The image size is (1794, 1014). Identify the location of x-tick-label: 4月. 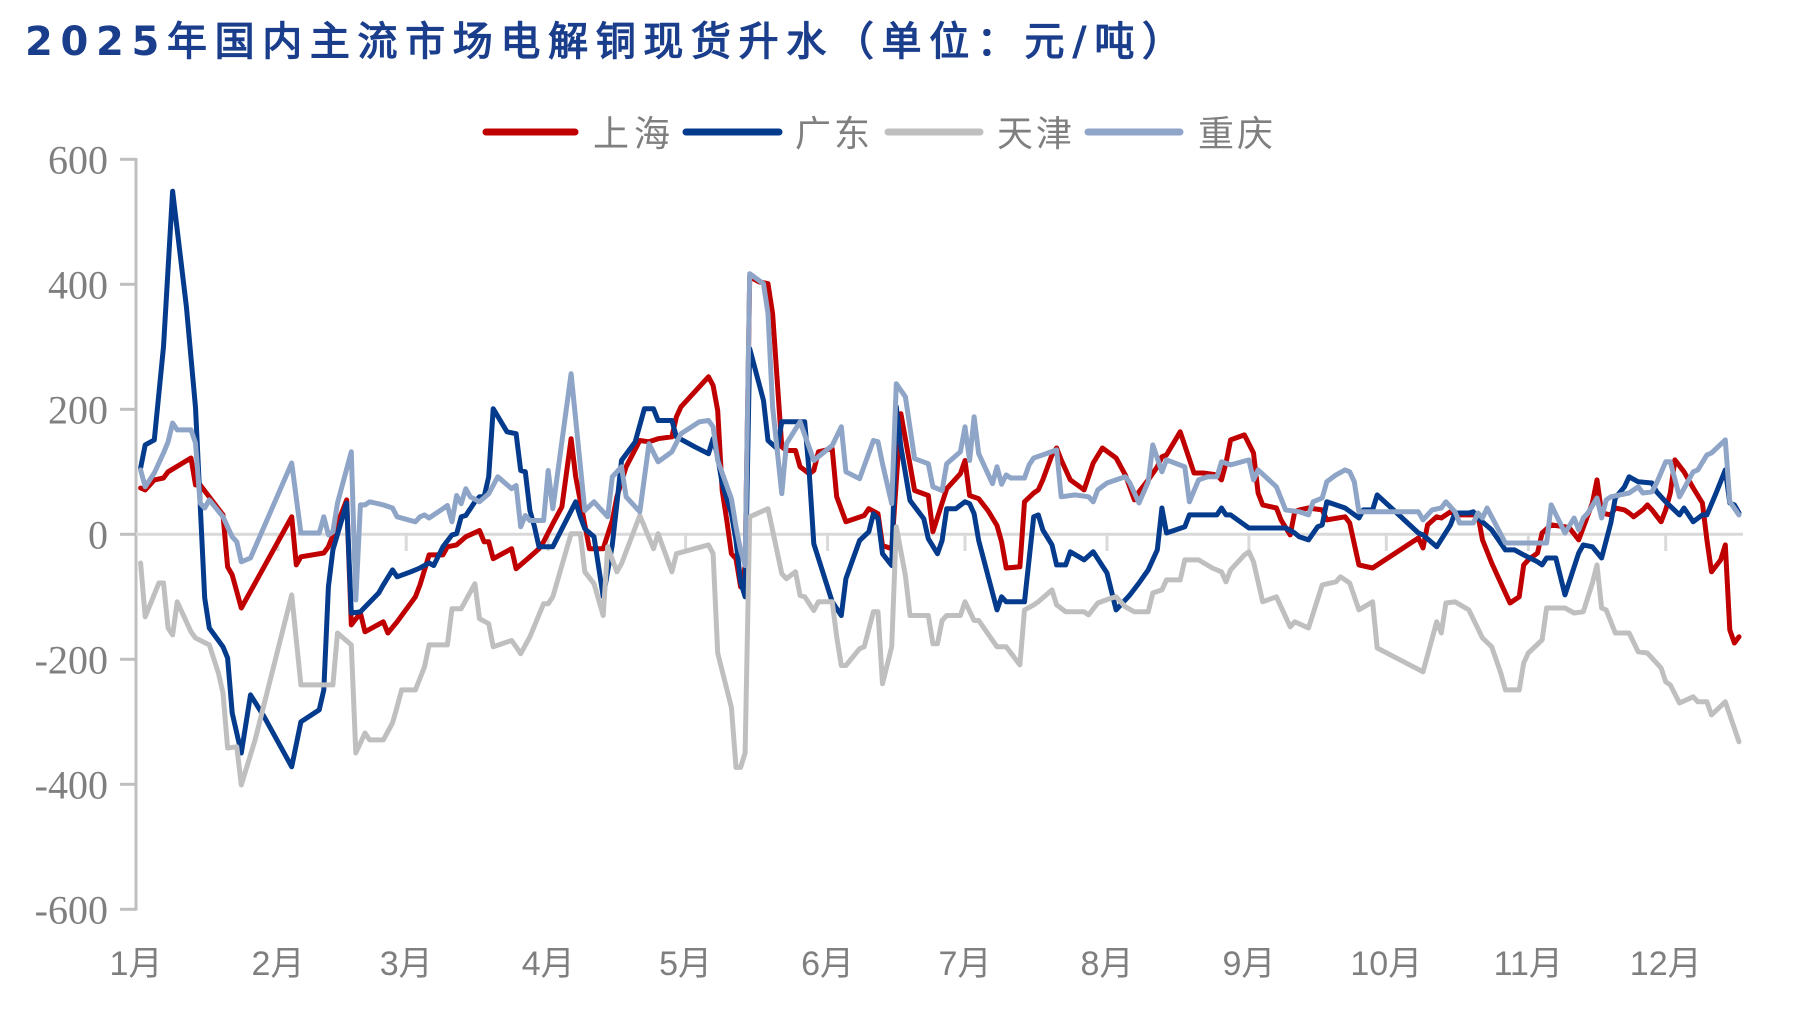
(548, 964).